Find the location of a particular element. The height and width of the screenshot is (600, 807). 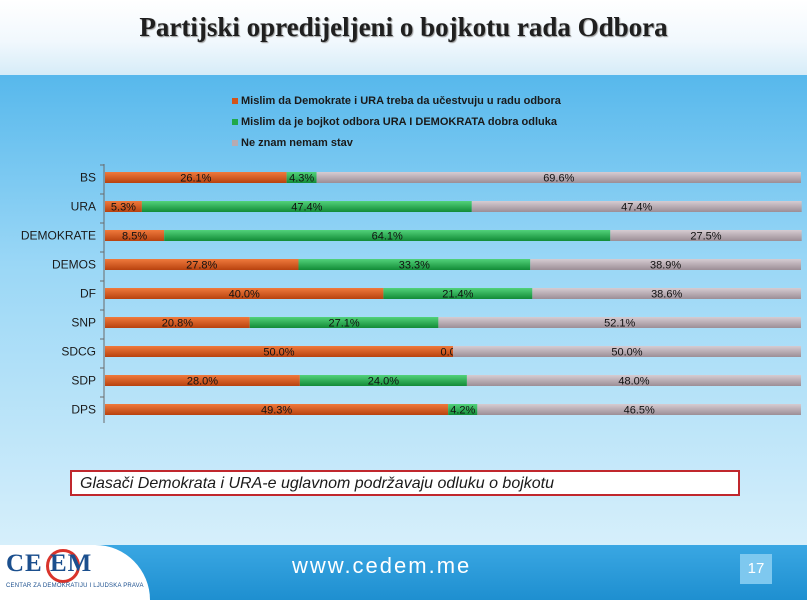

data-label: 20.8% is located at coordinates (177, 324).